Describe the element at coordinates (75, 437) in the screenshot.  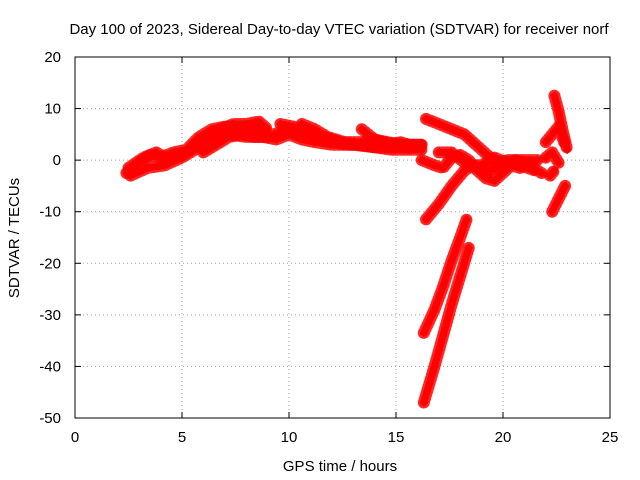
I see `x-tick-label: 0` at that location.